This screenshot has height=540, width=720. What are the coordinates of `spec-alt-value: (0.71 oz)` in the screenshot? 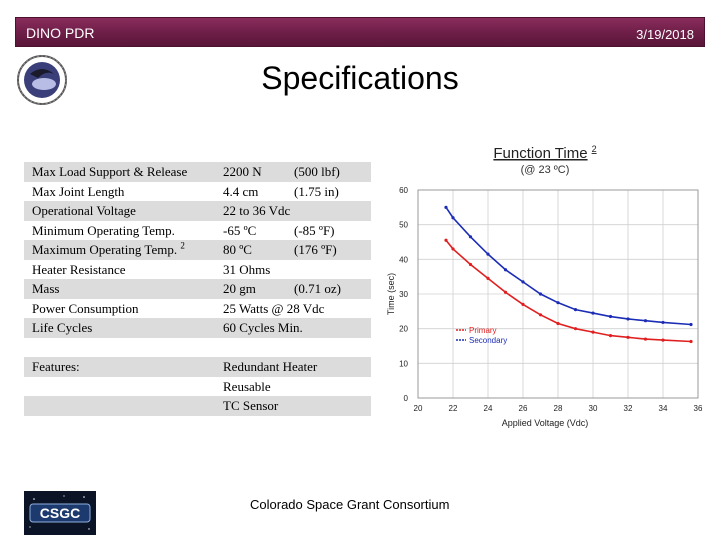 It's located at (317, 288).